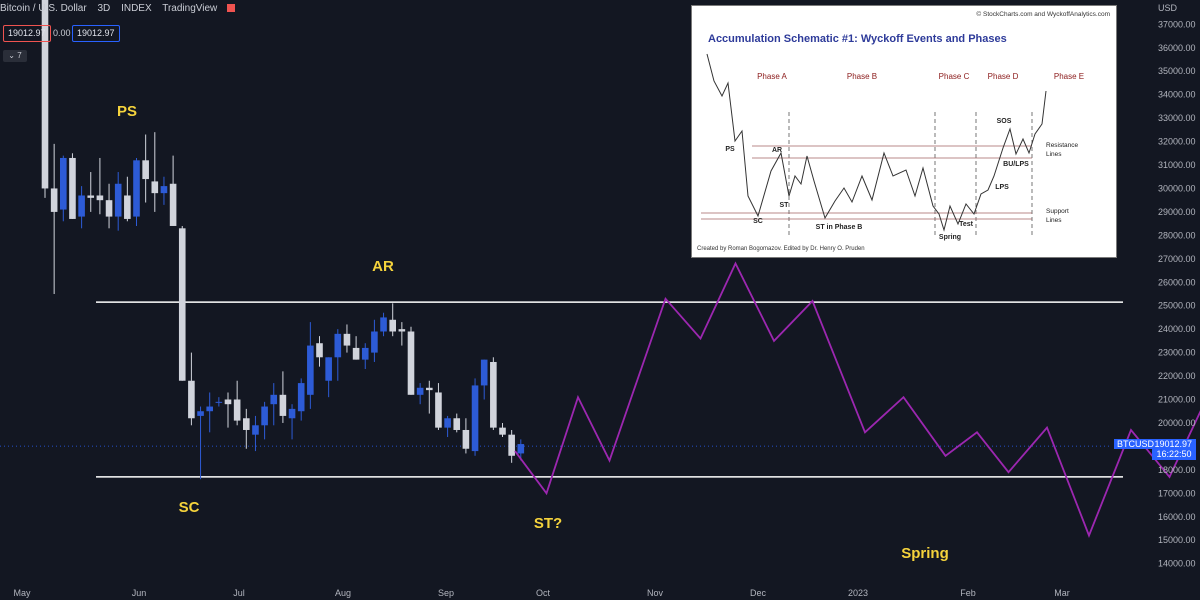 This screenshot has height=600, width=1200. What do you see at coordinates (758, 221) in the screenshot?
I see `event-label: SC` at bounding box center [758, 221].